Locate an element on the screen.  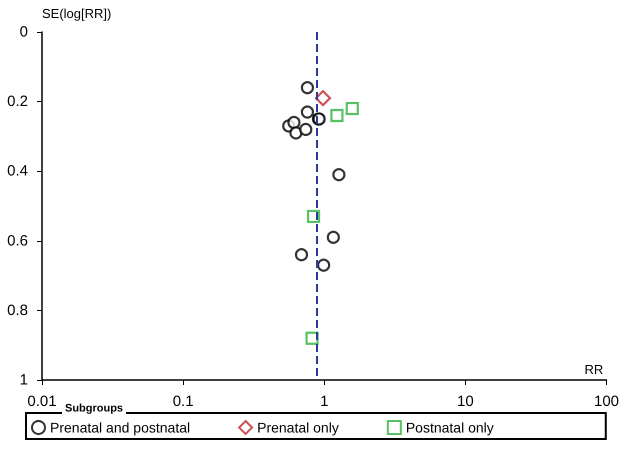
legend-label: Postnatal only is located at coordinates (450, 428).